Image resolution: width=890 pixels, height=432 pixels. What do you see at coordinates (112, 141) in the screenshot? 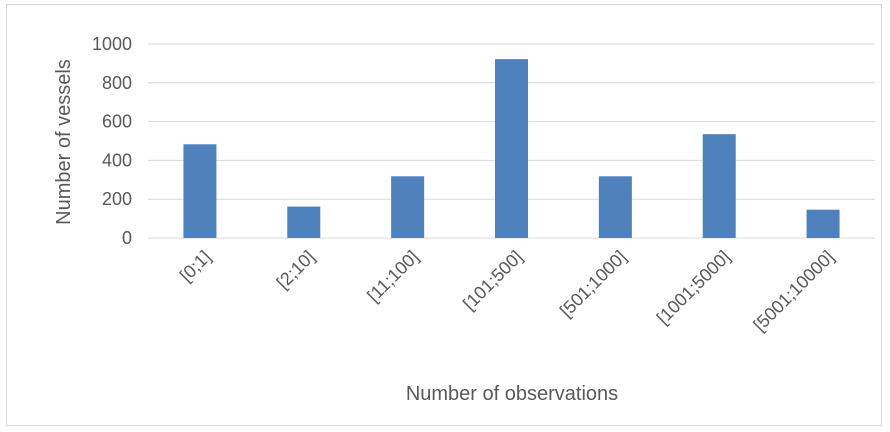
I see `y-axis-ticks: 0 200 400 600 800 1000` at bounding box center [112, 141].